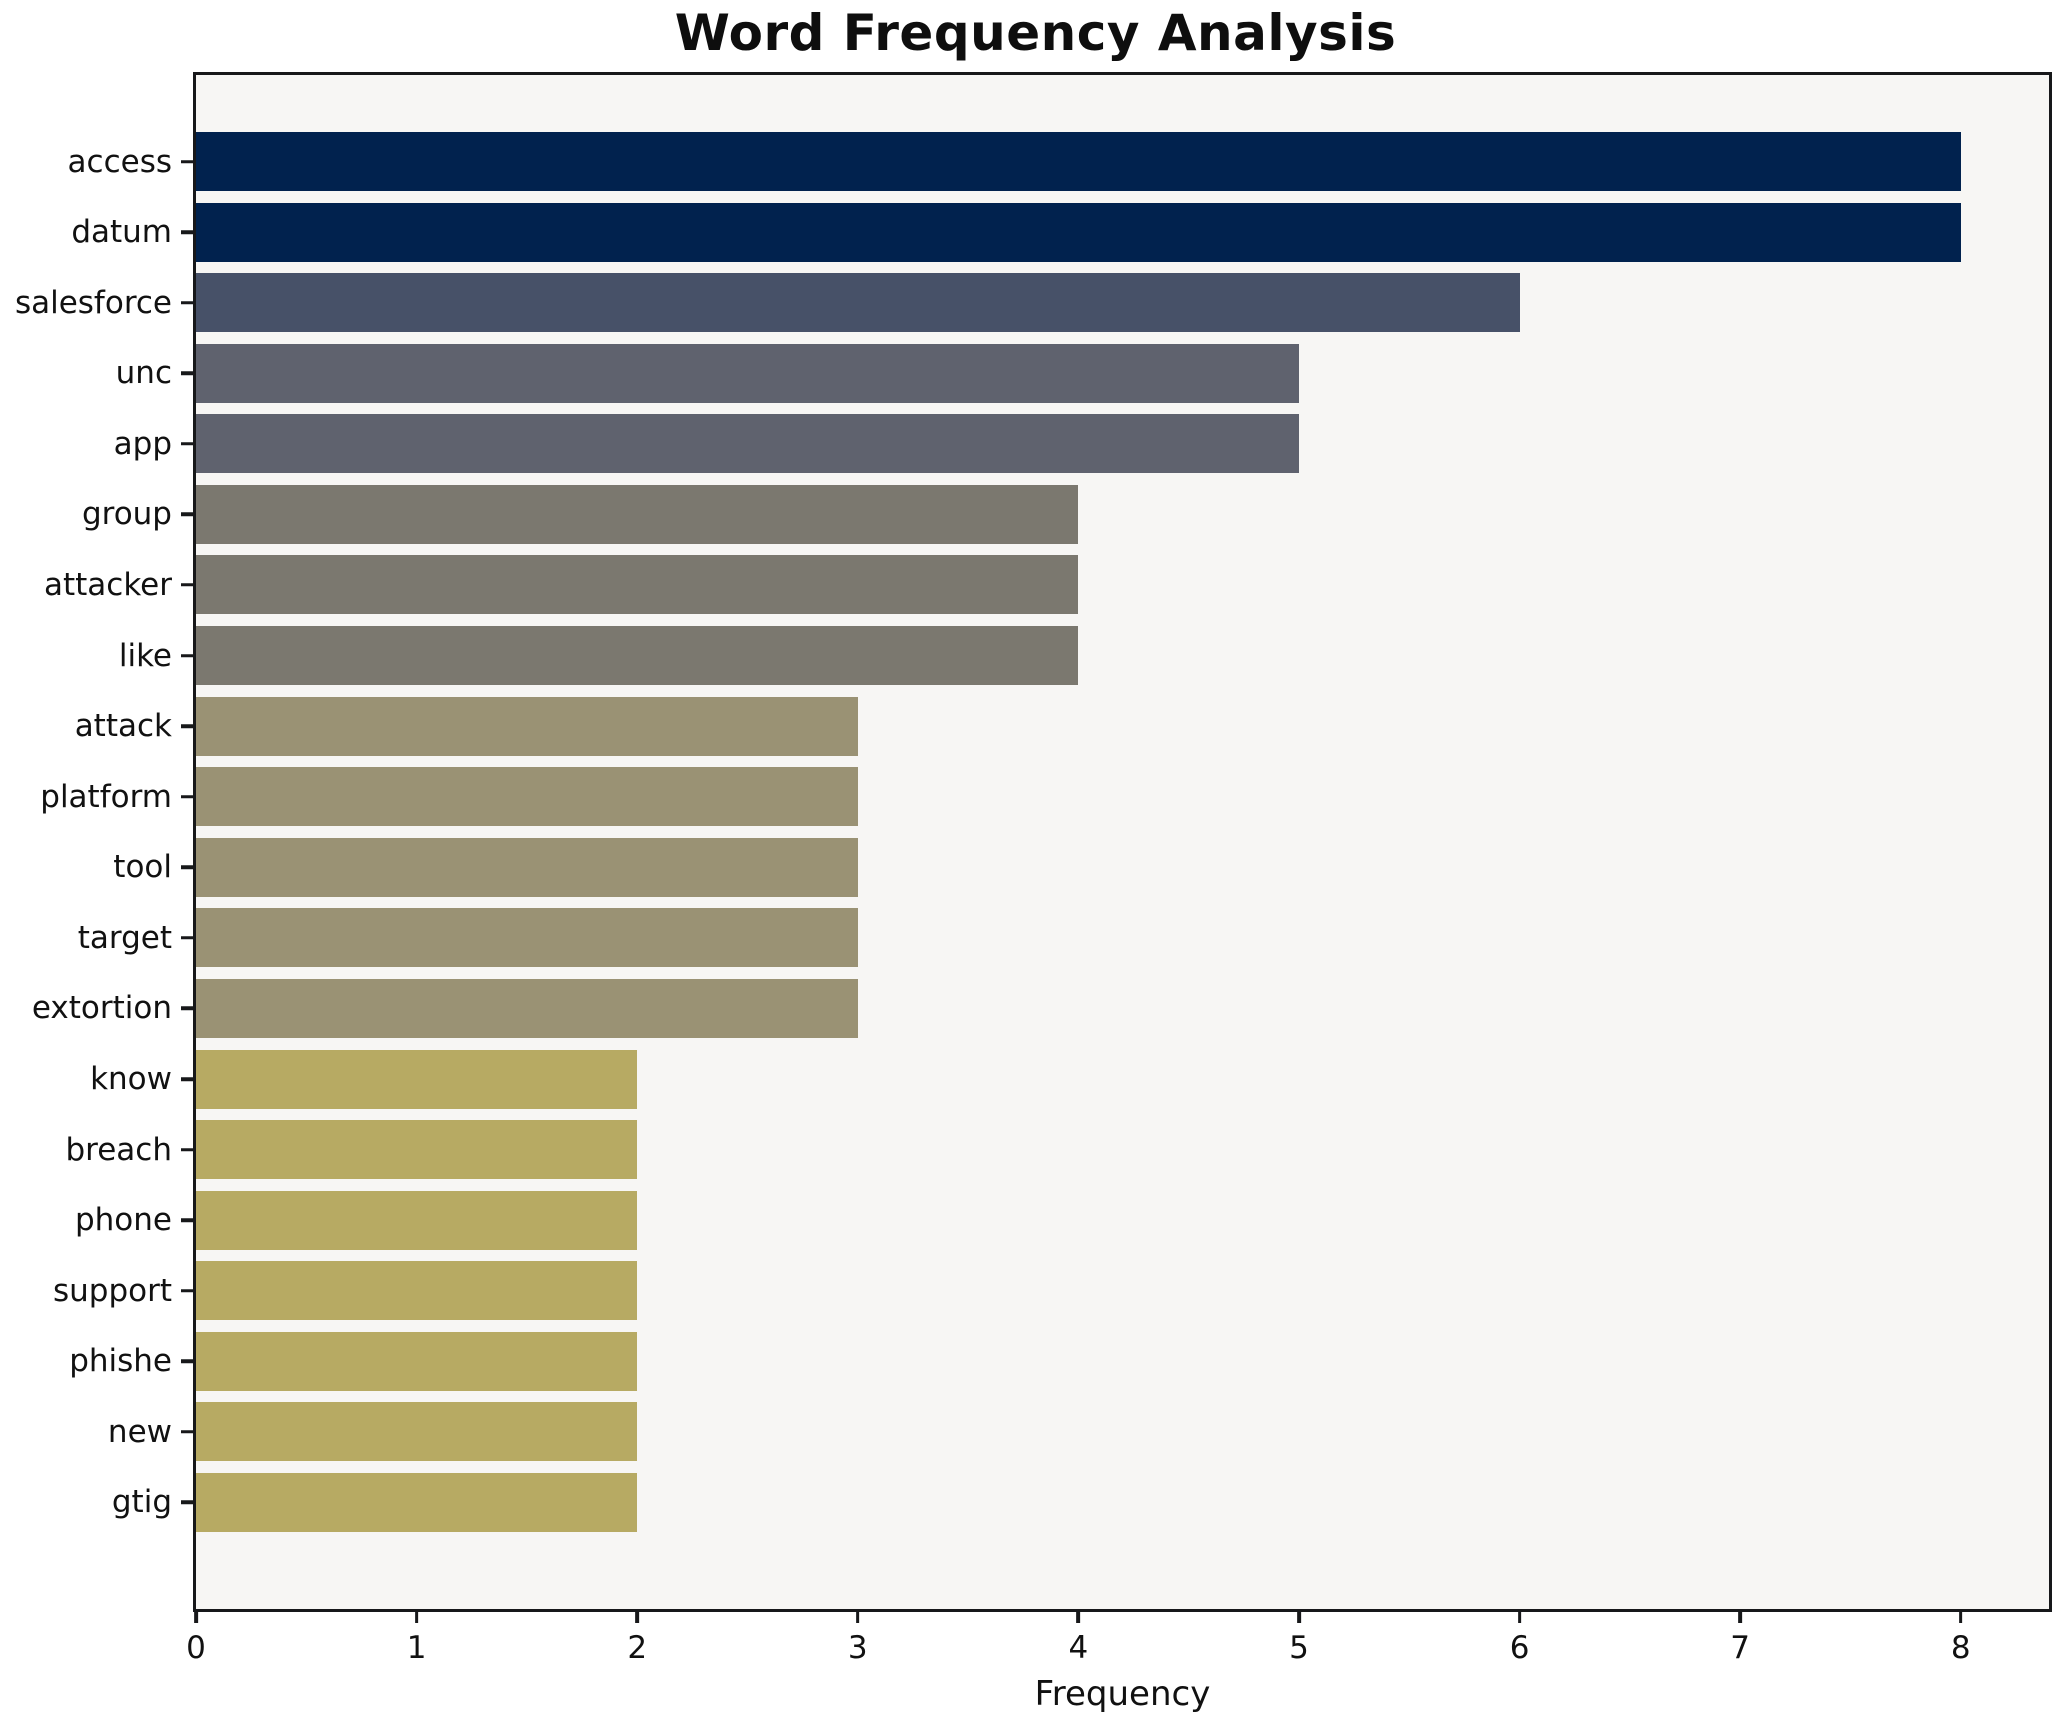 The width and height of the screenshot is (2071, 1722). Describe the element at coordinates (101, 1008) in the screenshot. I see `y-tick-label: extortion` at that location.